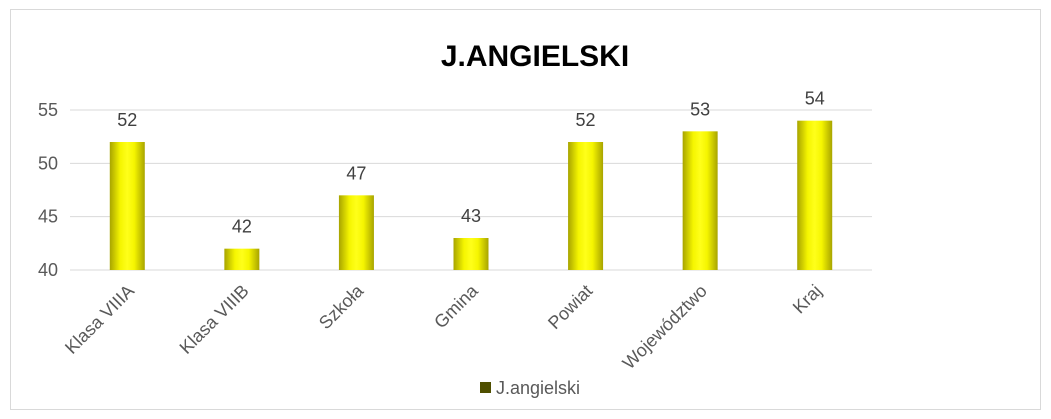 The height and width of the screenshot is (419, 1051). What do you see at coordinates (48, 217) in the screenshot?
I see `y-tick-label: 45` at bounding box center [48, 217].